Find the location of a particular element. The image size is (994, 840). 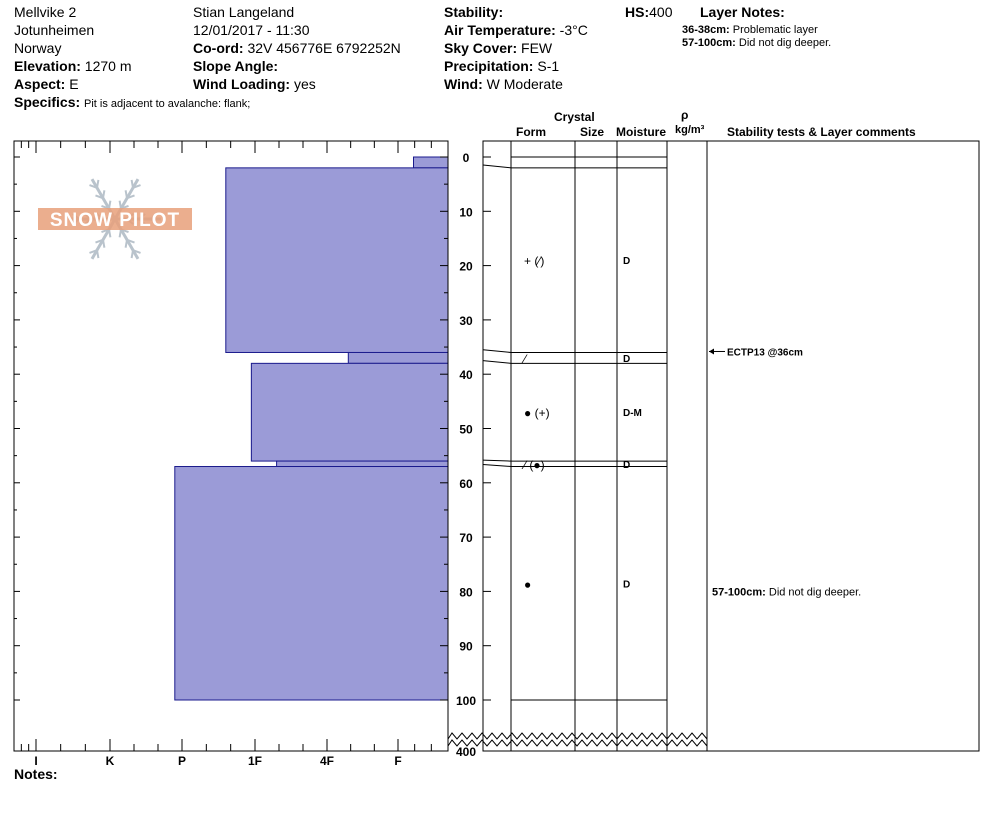

stability-label: Stability: is located at coordinates (474, 12).